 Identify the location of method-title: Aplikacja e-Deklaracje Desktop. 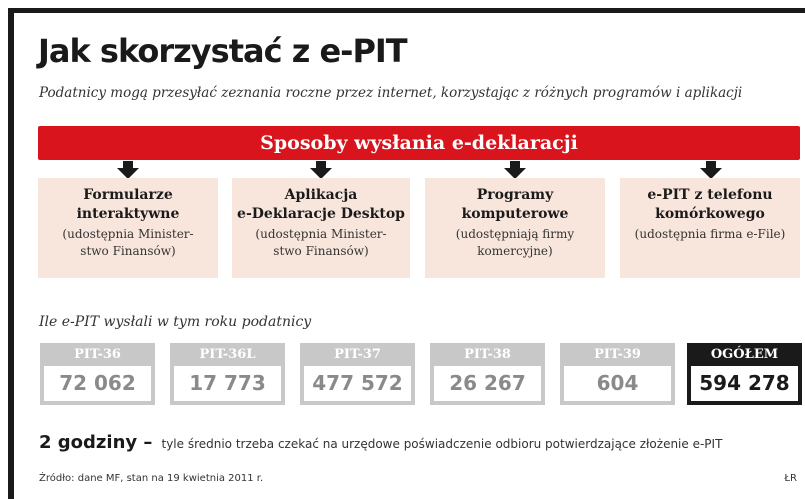
(321, 204).